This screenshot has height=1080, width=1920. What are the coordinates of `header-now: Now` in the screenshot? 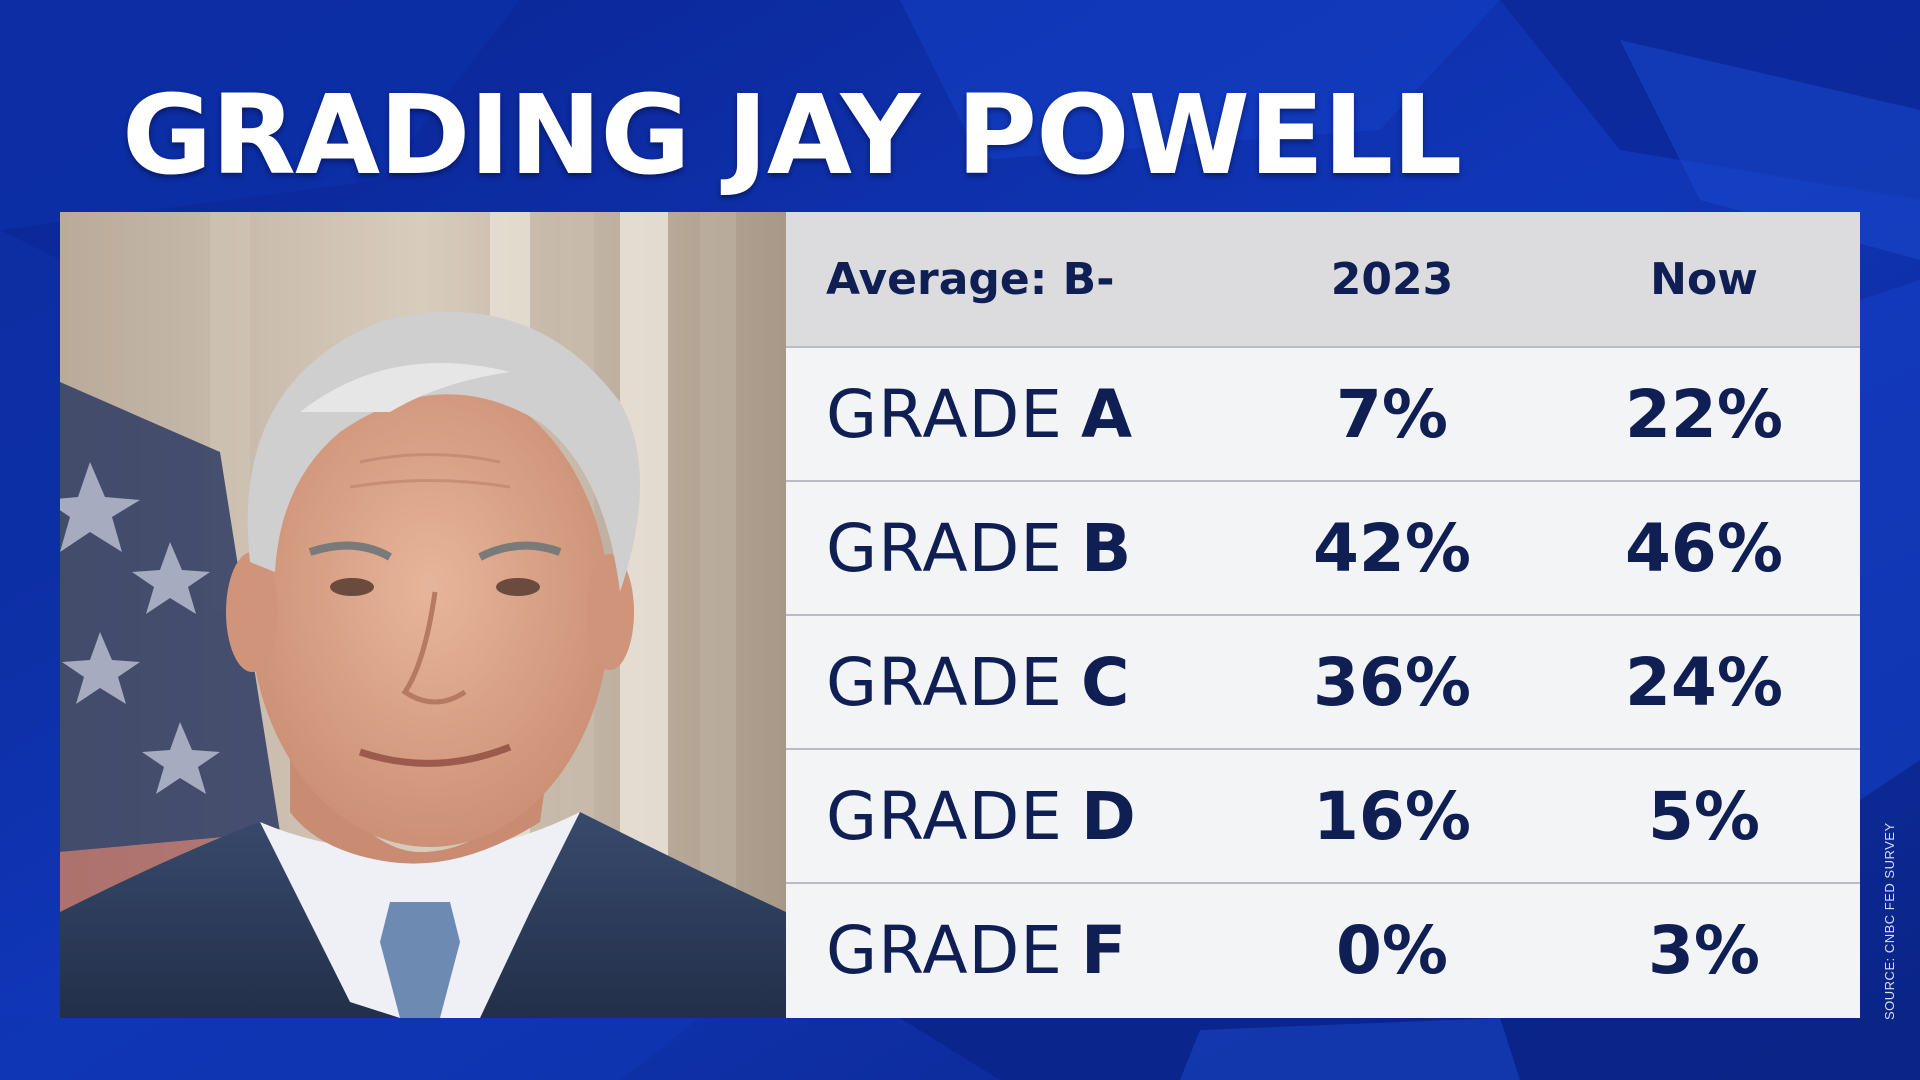 It's located at (1704, 279).